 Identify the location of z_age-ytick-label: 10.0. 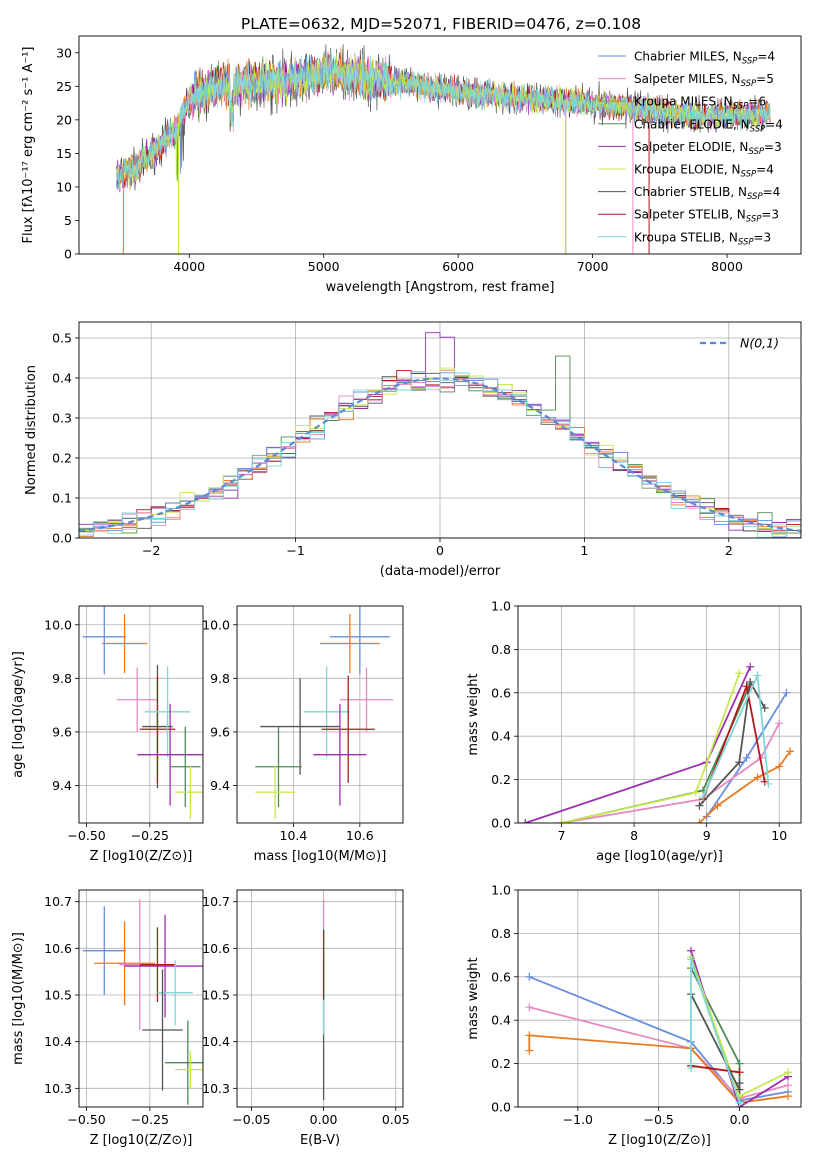
(58, 624).